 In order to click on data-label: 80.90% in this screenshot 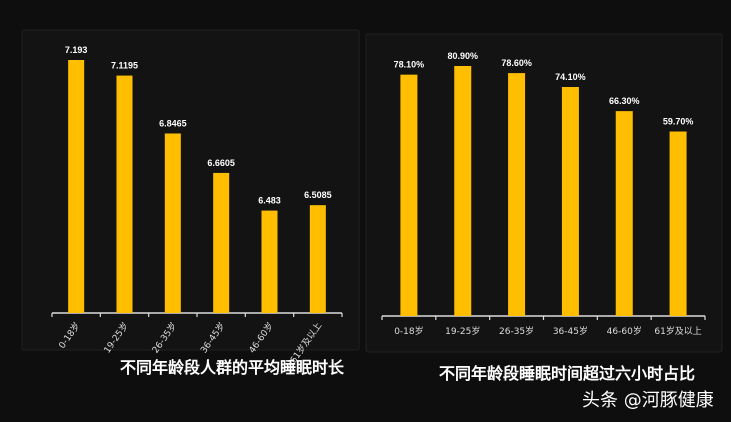, I will do `click(462, 56)`.